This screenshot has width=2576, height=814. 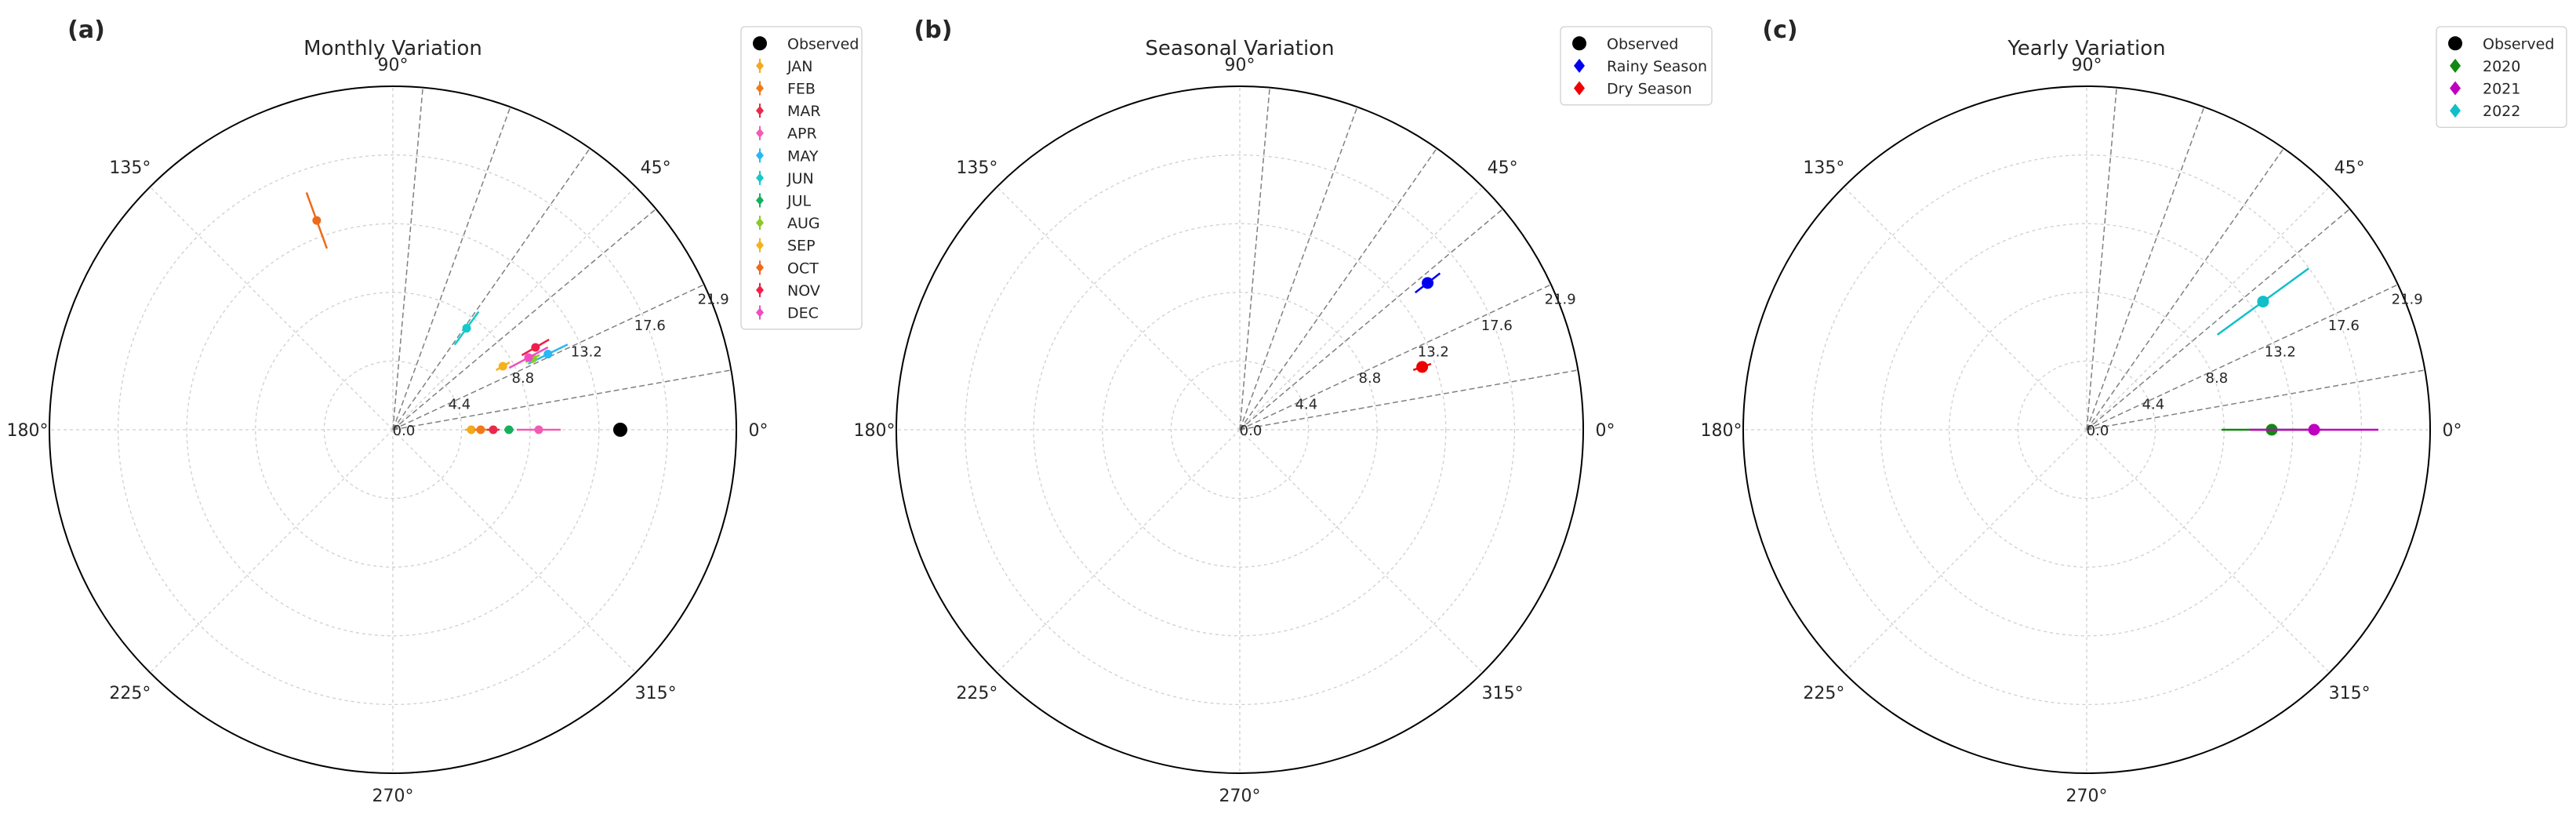 I want to click on legend-label: Observed, so click(x=1642, y=44).